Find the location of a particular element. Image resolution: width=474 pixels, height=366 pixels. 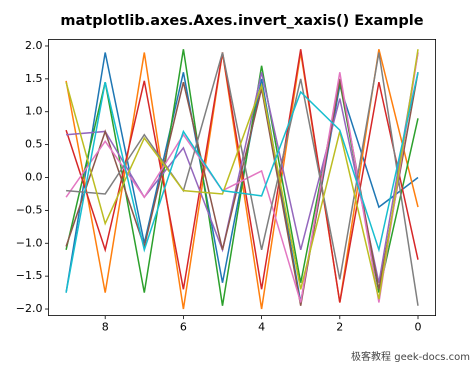

x-tick-label: 4 is located at coordinates (261, 327).